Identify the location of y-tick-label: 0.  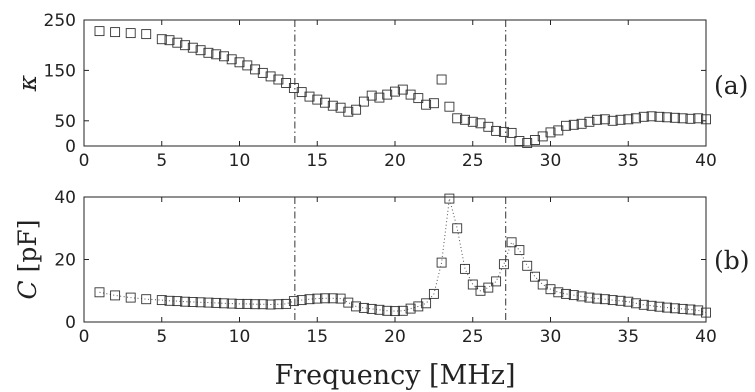
(70, 323).